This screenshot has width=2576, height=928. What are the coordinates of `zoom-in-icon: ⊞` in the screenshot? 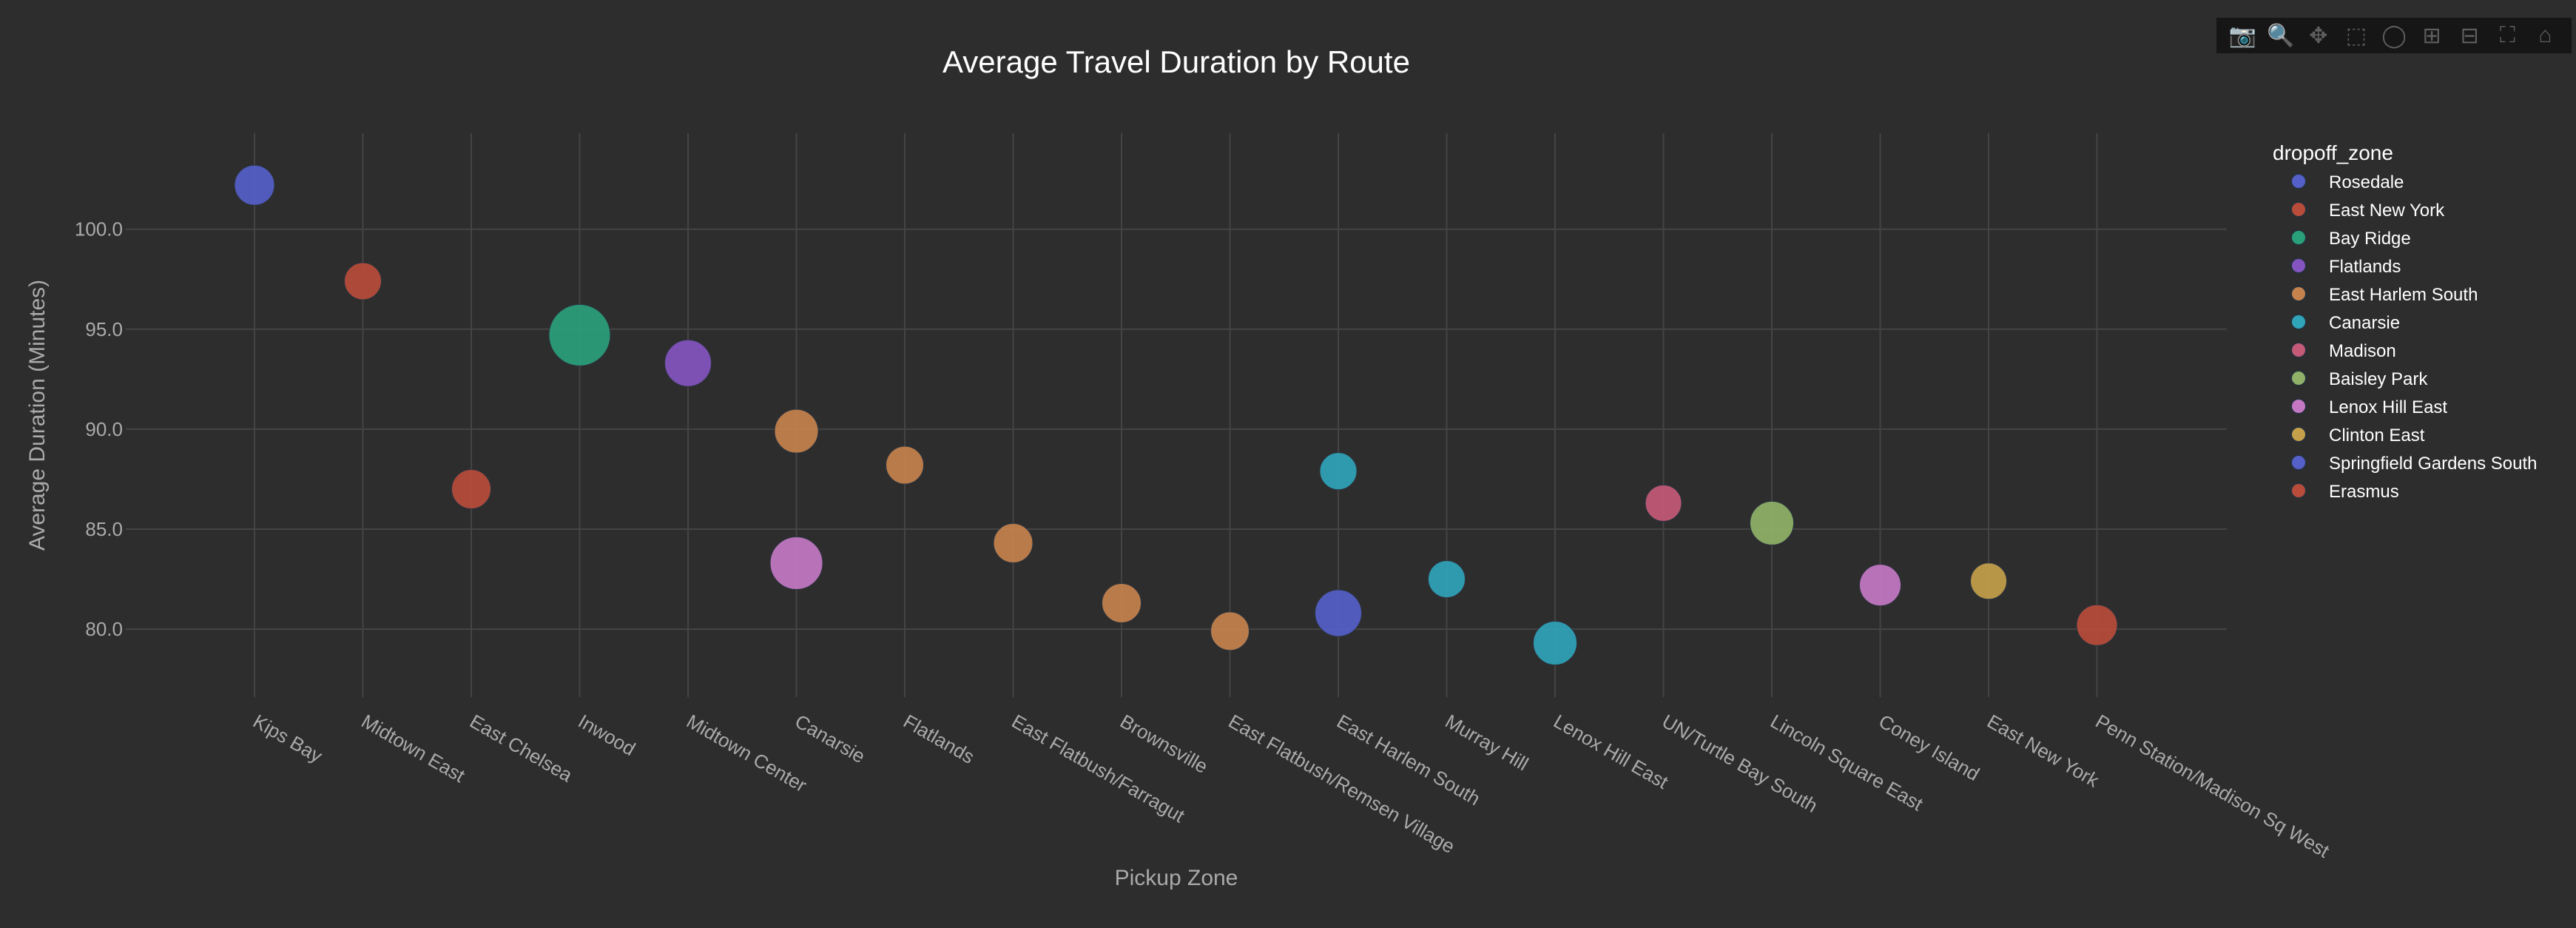 It's located at (2431, 35).